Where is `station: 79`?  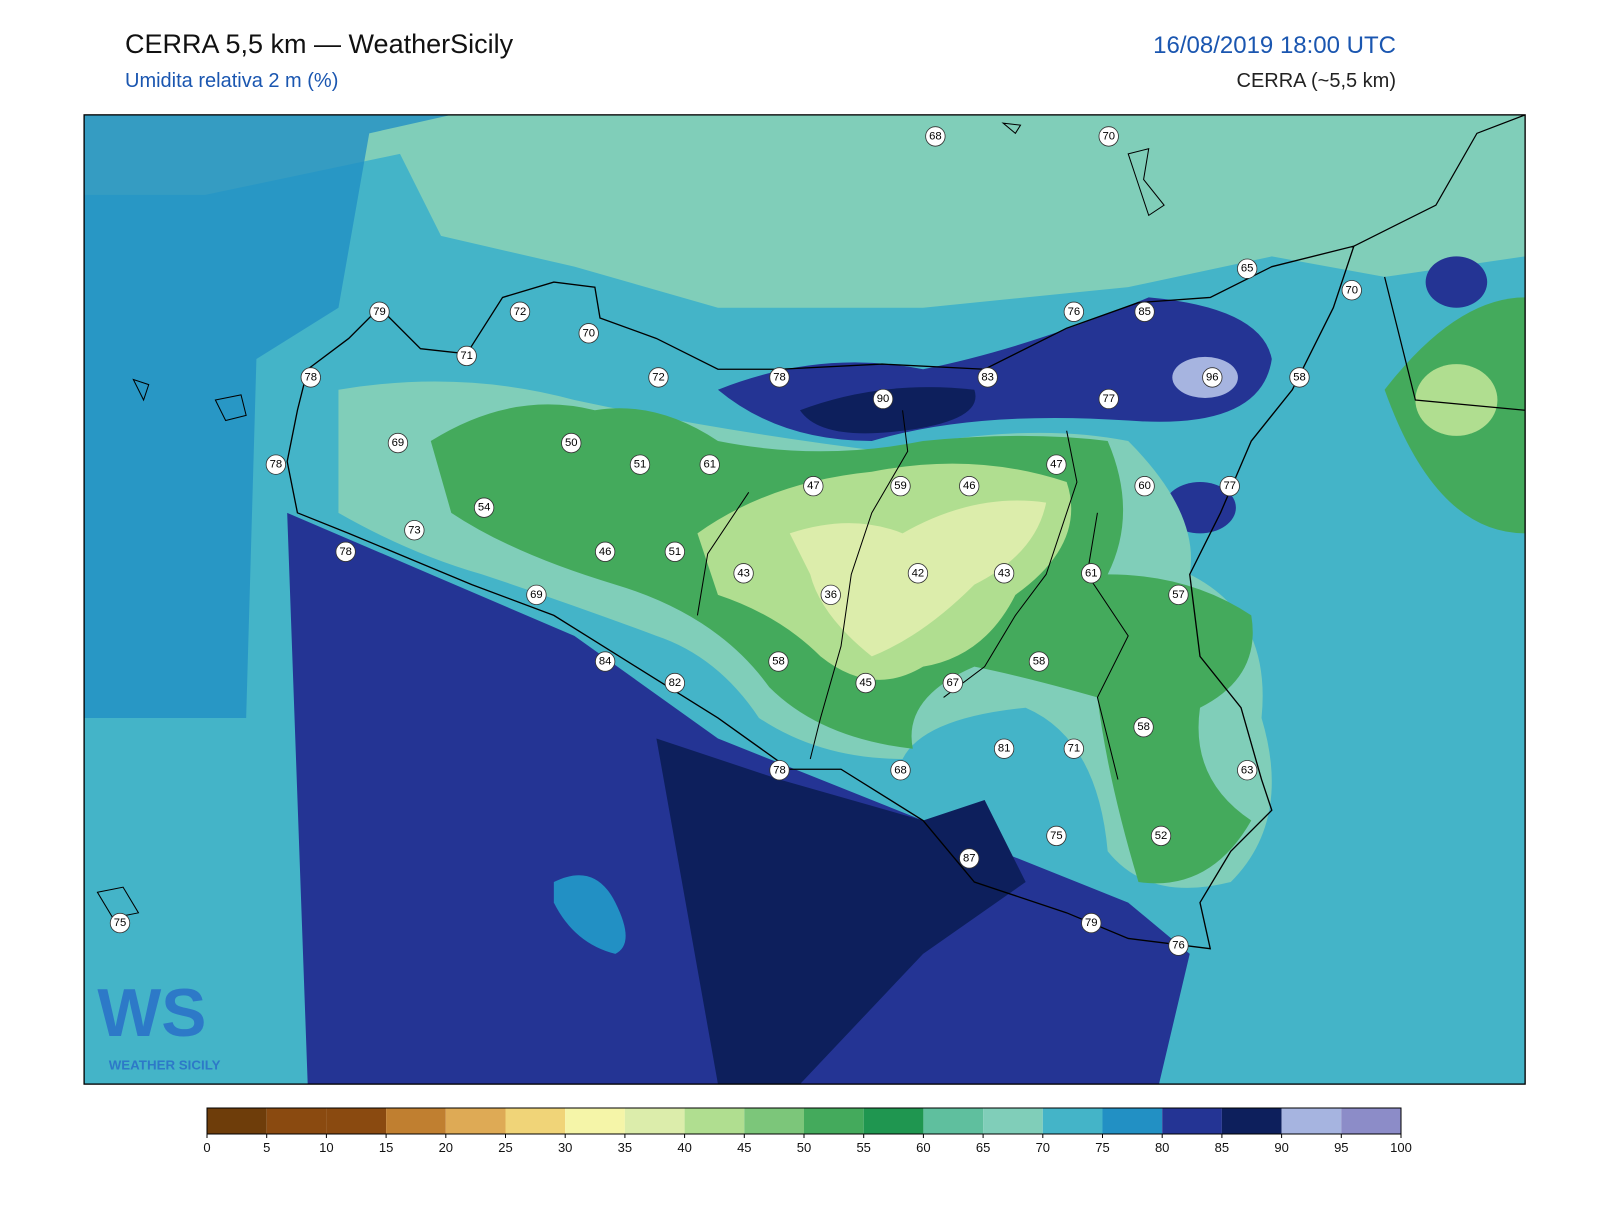 station: 79 is located at coordinates (379, 311).